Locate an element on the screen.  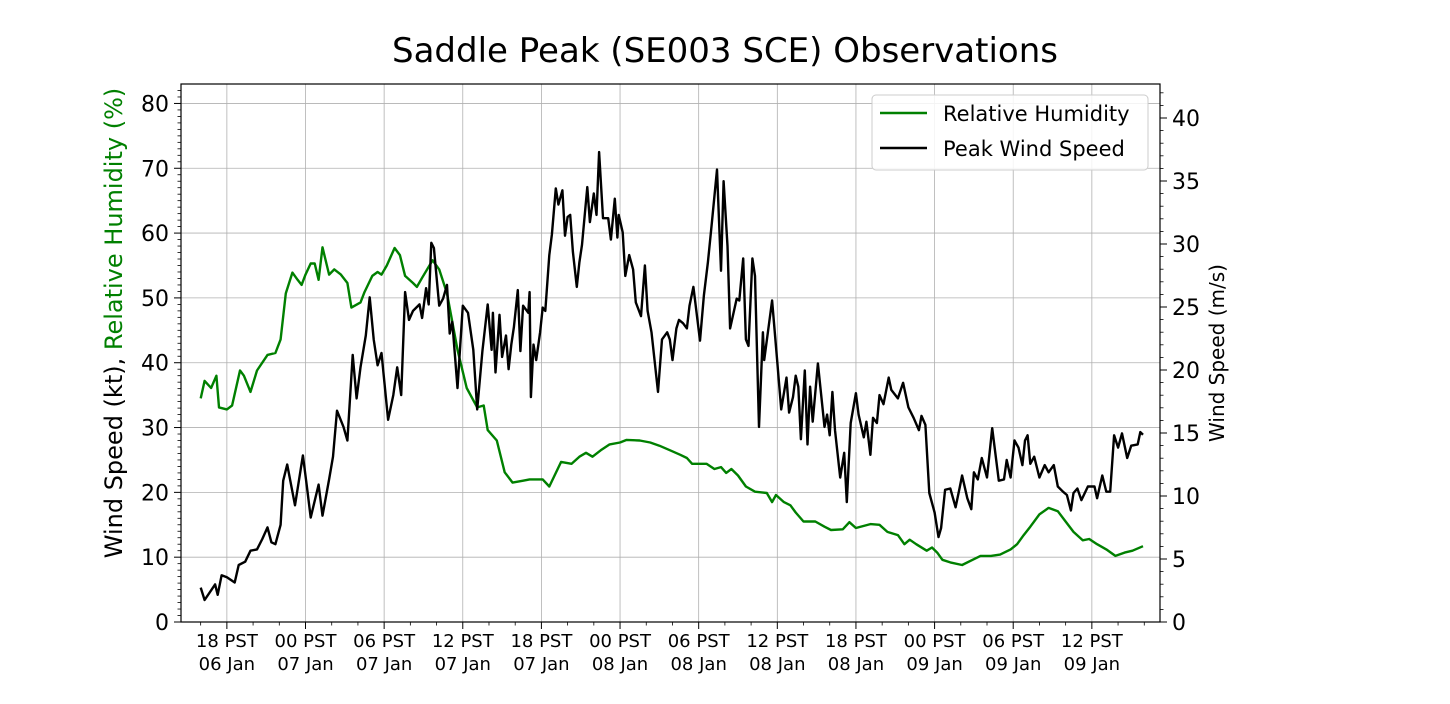
y-axis-label-right: Wind Speed (m/s) is located at coordinates (1217, 353).